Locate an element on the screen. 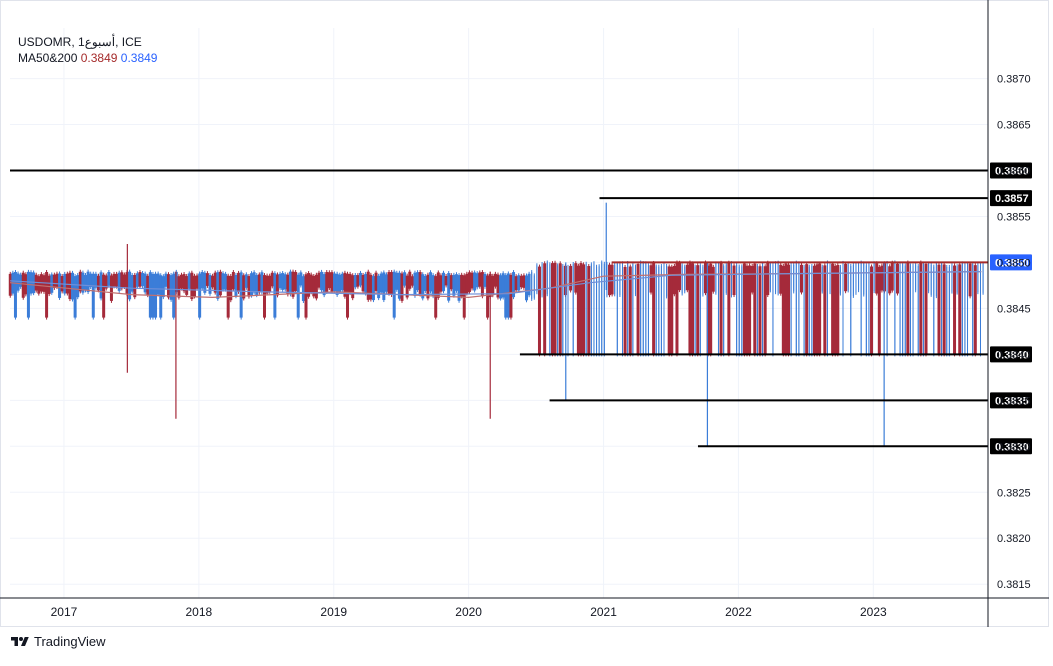 The image size is (1053, 666). price-tick-label: 0.3825 is located at coordinates (1014, 493).